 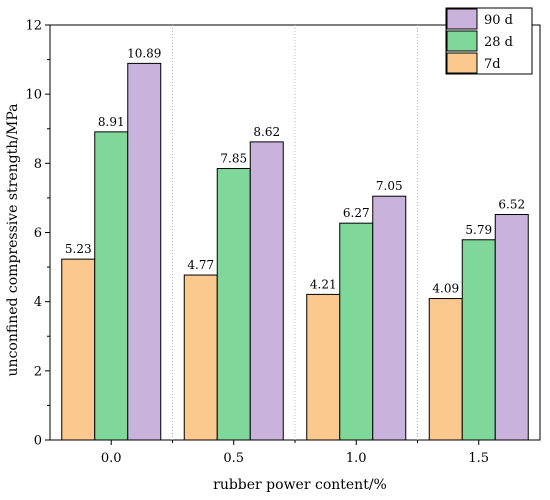 I want to click on bar-7d-0.5, so click(x=200, y=357).